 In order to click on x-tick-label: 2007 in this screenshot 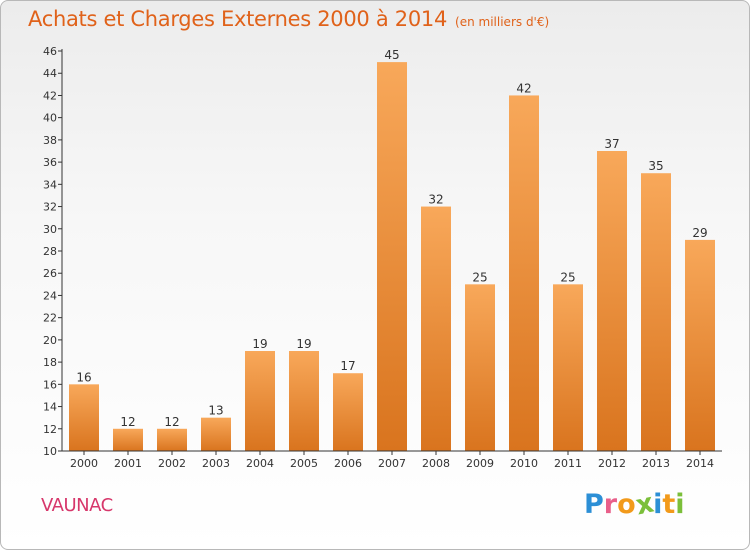, I will do `click(392, 463)`.